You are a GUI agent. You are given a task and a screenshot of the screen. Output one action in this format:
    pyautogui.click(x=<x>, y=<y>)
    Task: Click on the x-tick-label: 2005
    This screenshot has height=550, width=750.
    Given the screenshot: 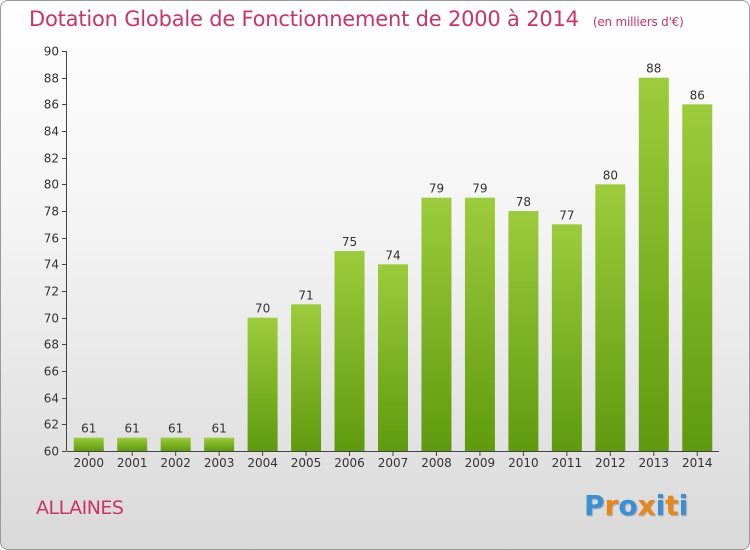 What is the action you would take?
    pyautogui.click(x=306, y=463)
    